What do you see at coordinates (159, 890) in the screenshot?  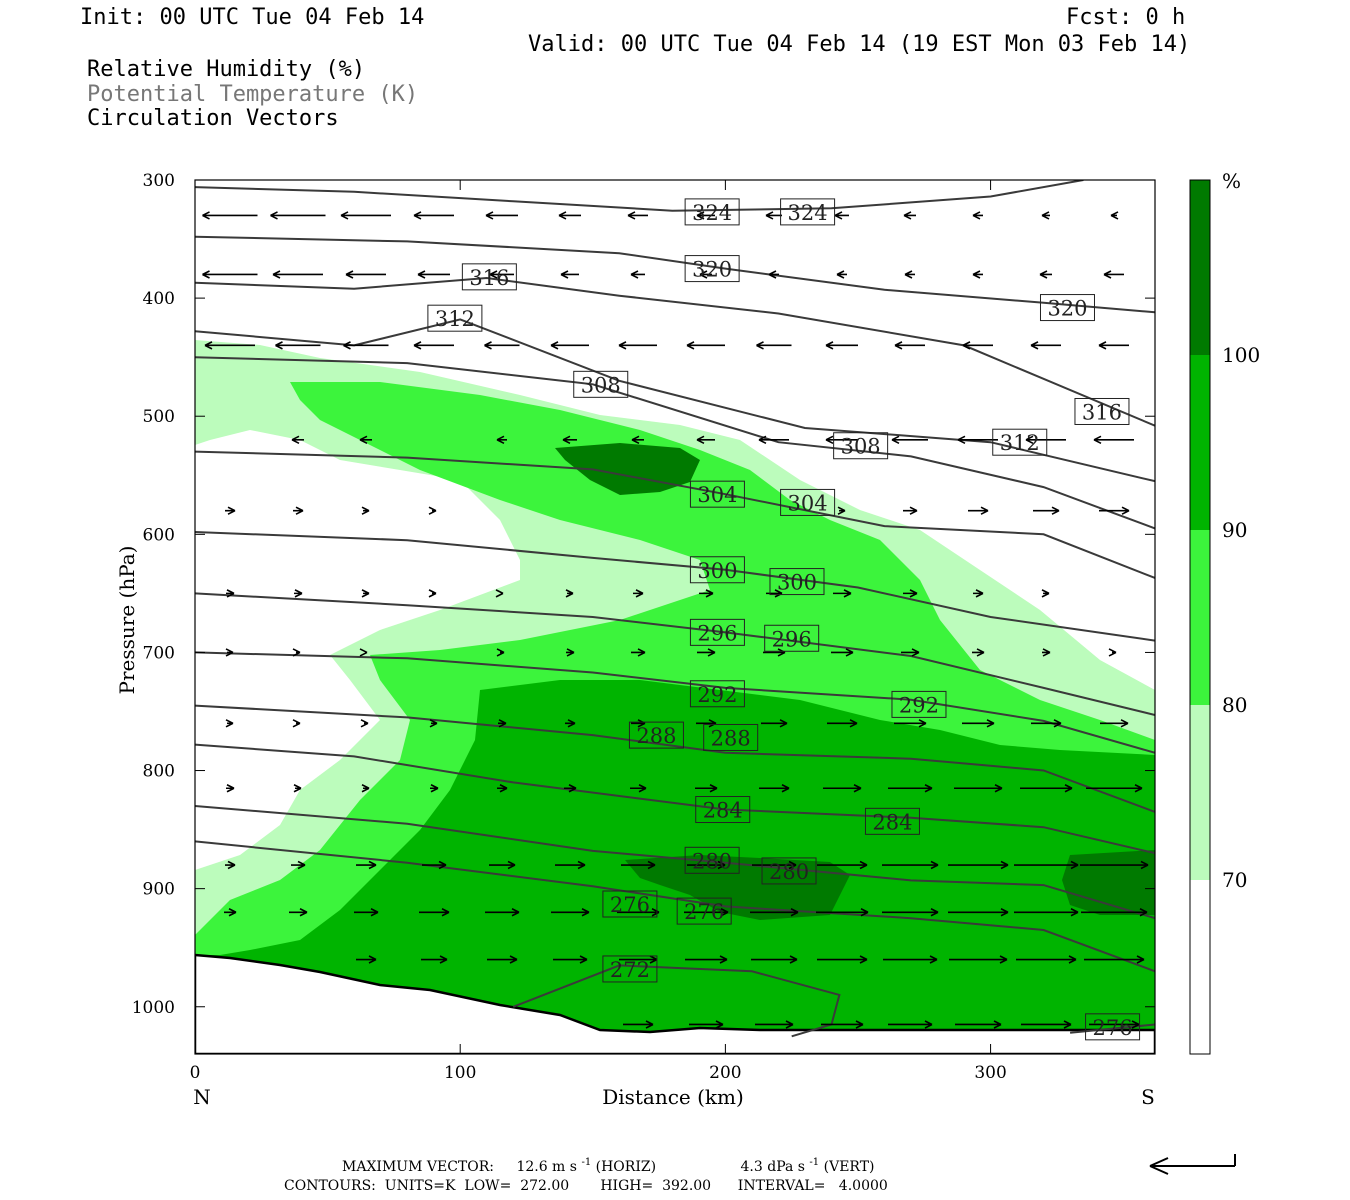 I see `y-tick-label: 900` at bounding box center [159, 890].